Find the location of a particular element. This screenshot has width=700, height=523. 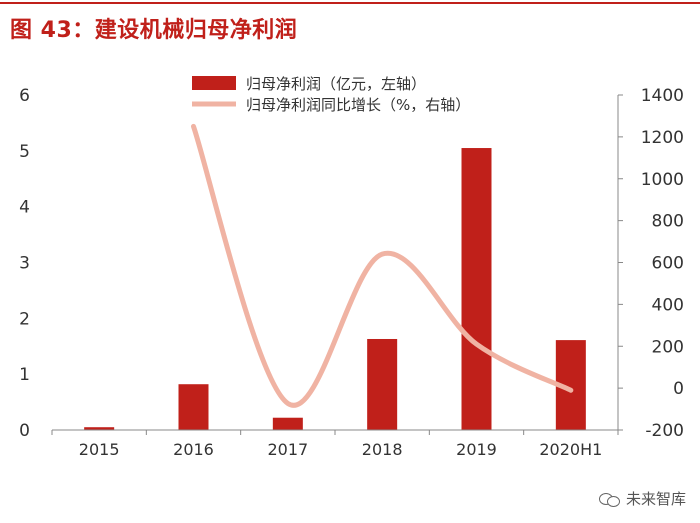

left-tick-label: 5 is located at coordinates (24, 152).